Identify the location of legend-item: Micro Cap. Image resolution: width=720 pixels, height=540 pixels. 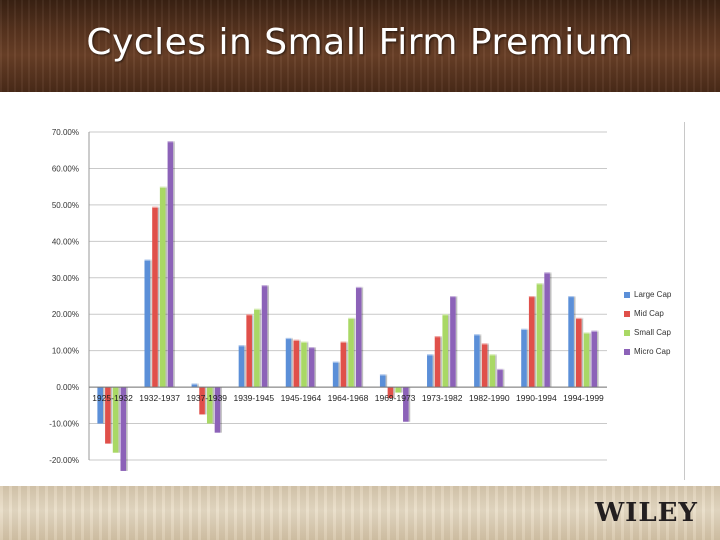
(653, 351).